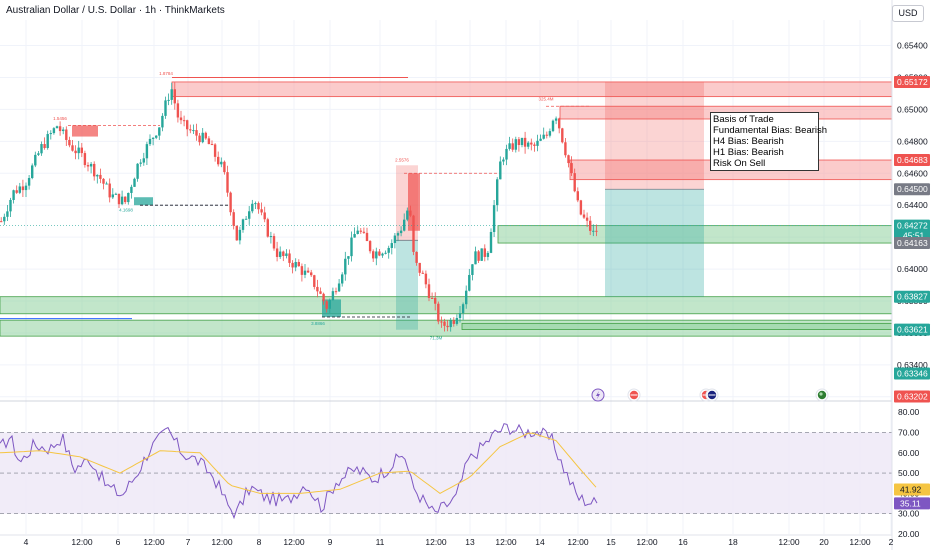 The height and width of the screenshot is (555, 932). Describe the element at coordinates (654, 243) in the screenshot. I see `trade-target-area` at that location.